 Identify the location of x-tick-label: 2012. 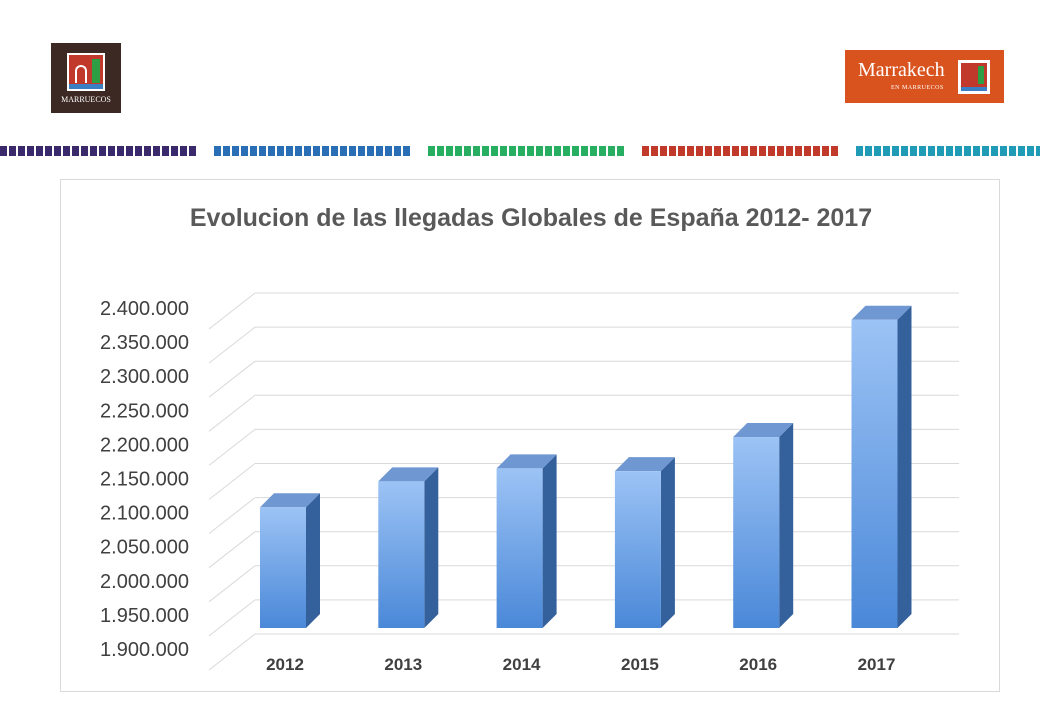
(285, 664).